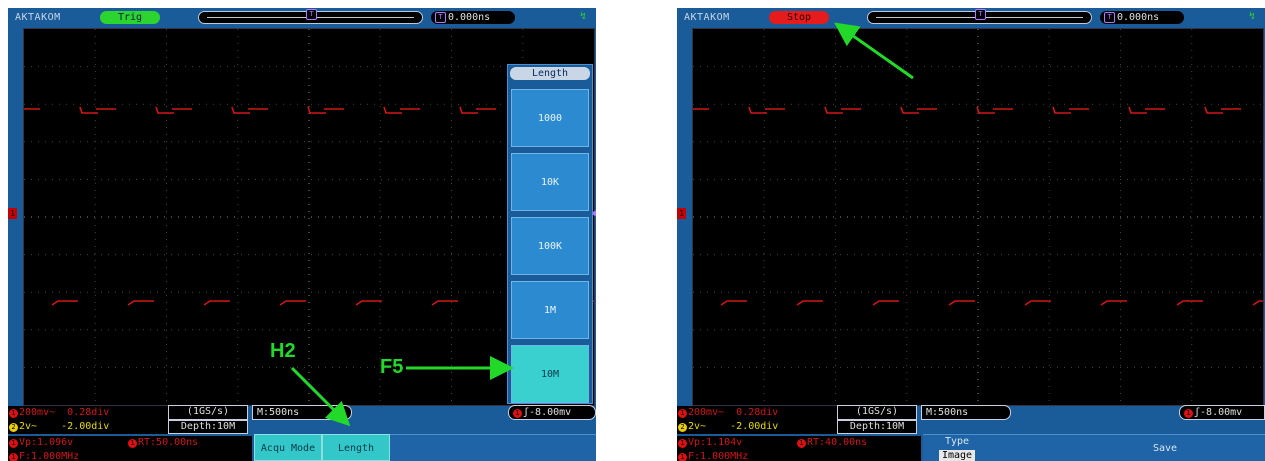 The height and width of the screenshot is (461, 1265). I want to click on vp-measurement: Vp:1.096v, so click(46, 442).